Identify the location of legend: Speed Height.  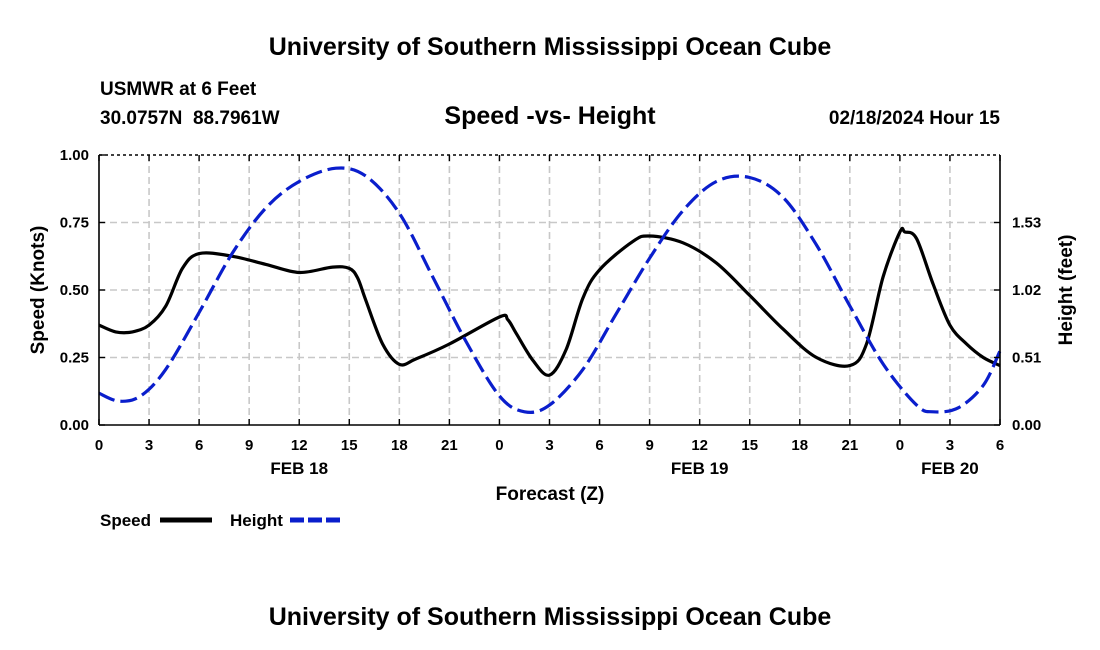
(221, 520).